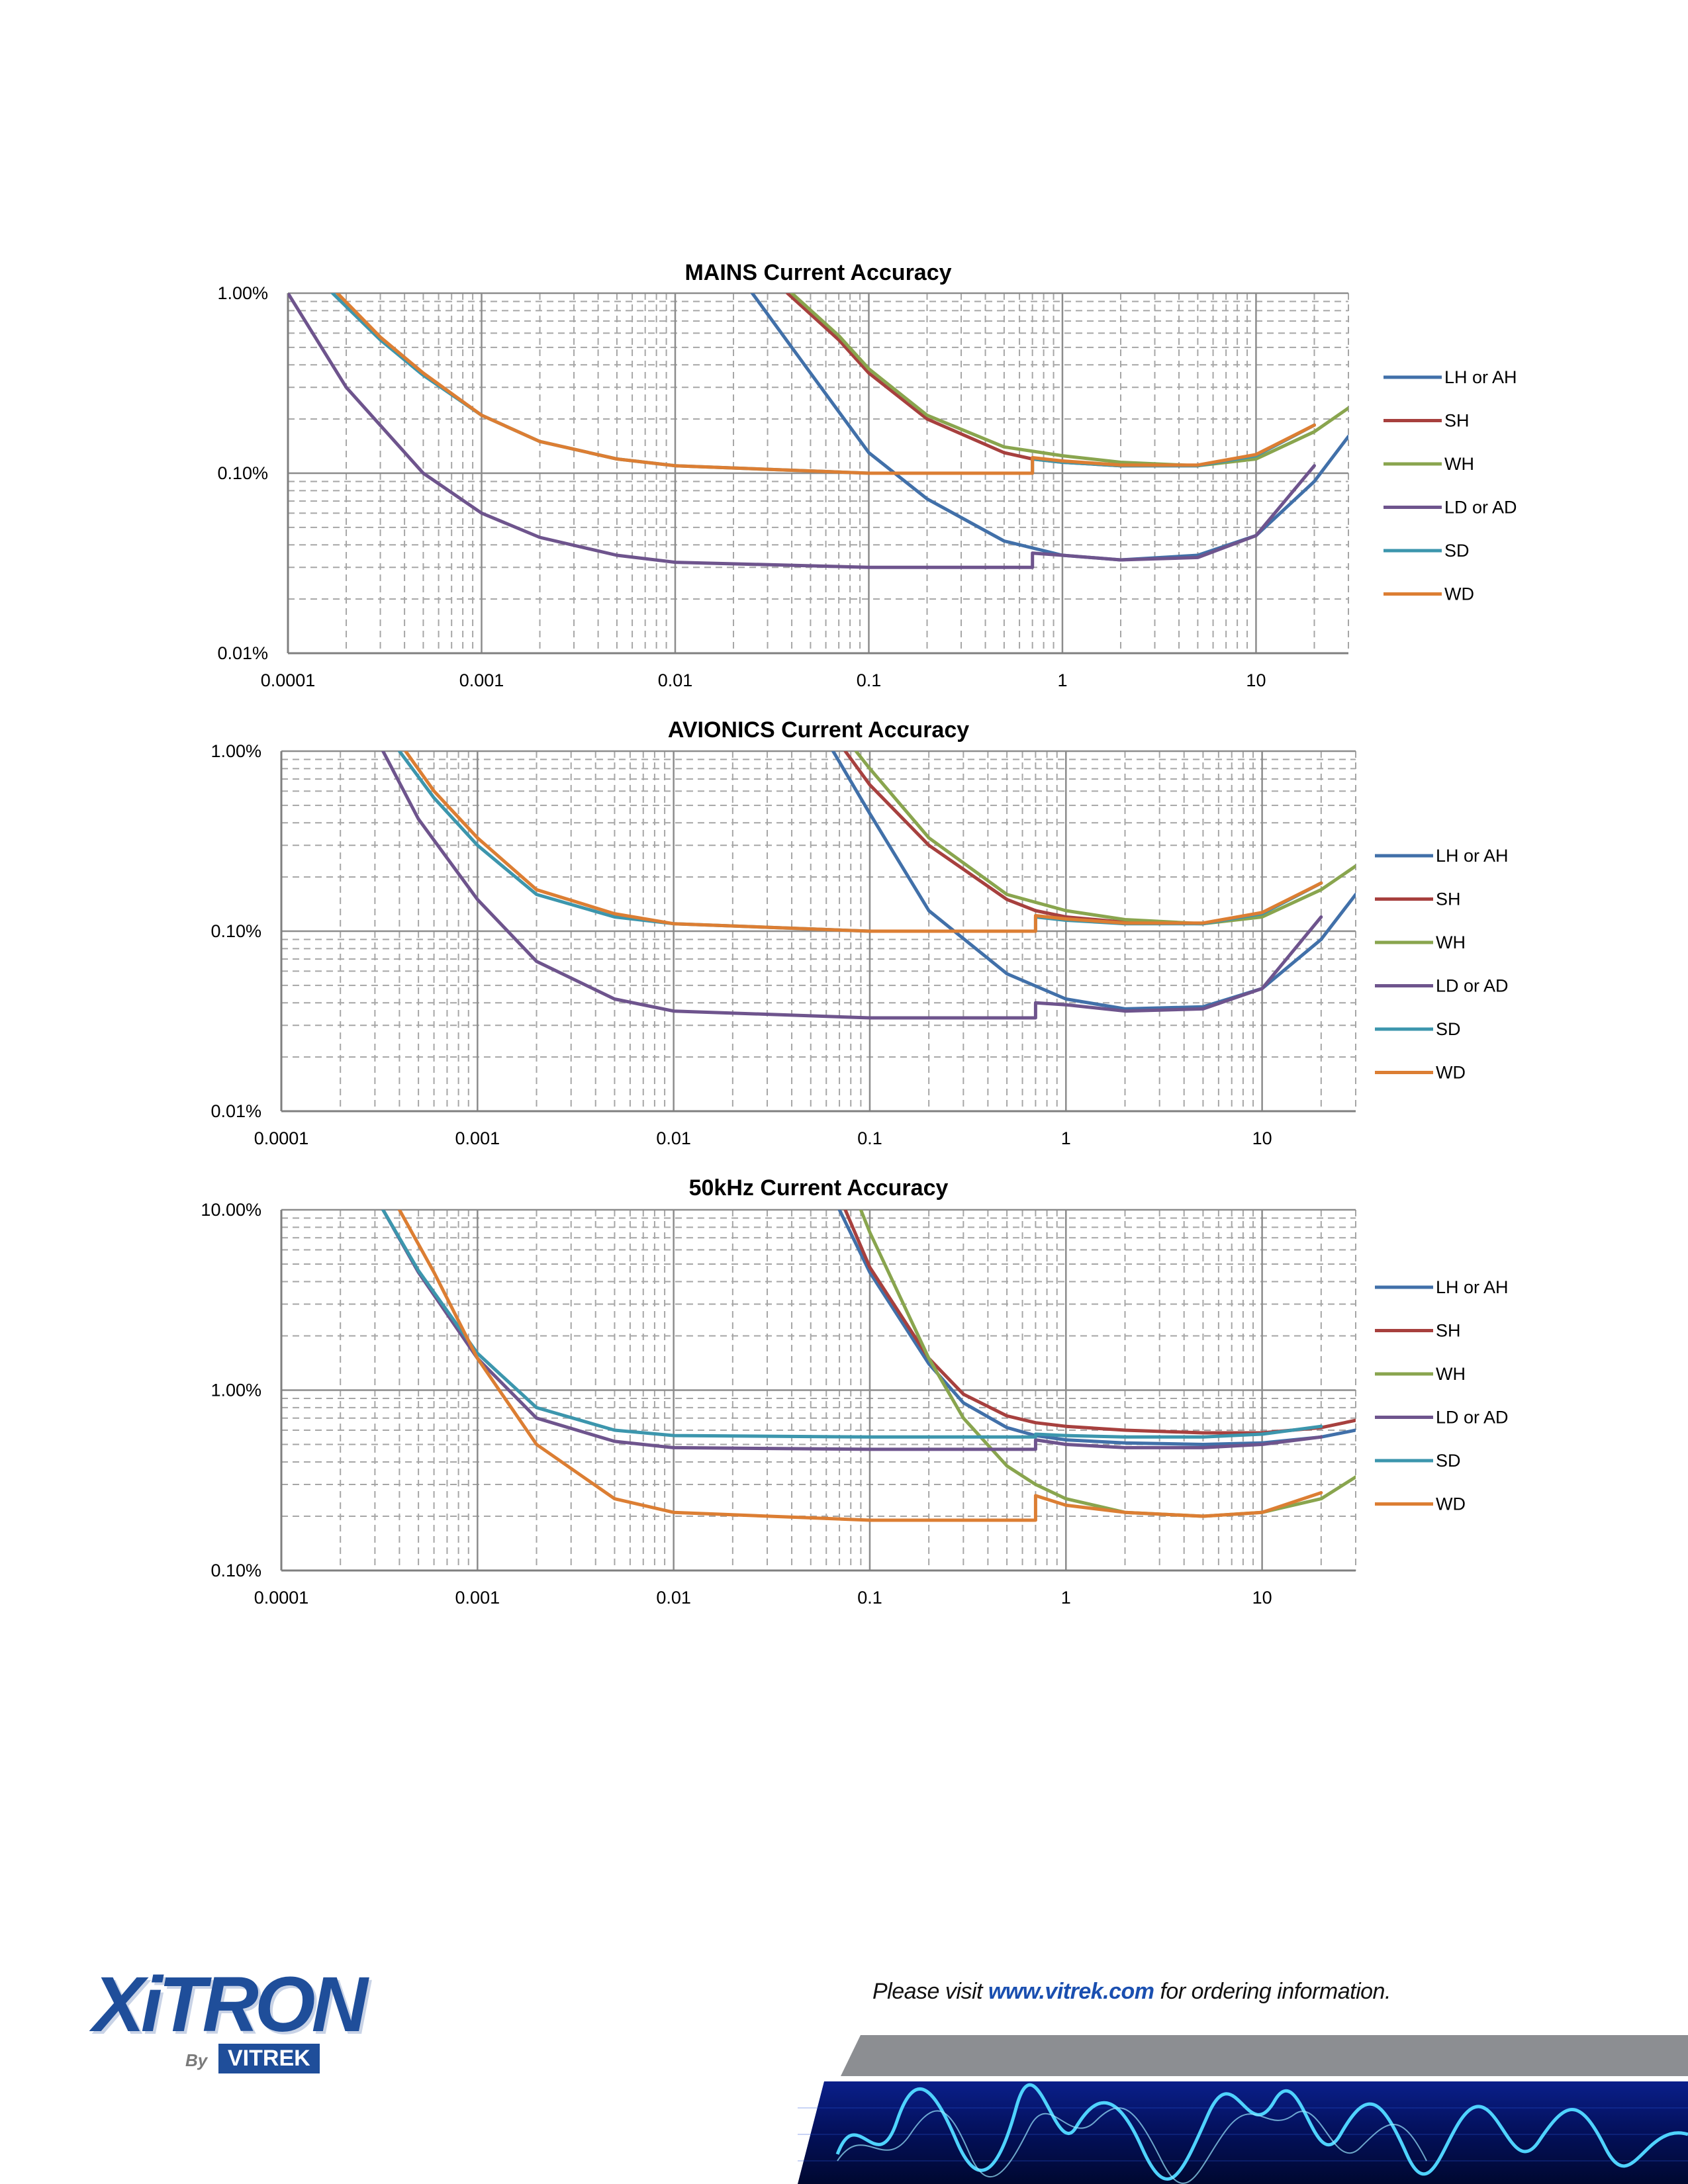 The width and height of the screenshot is (1688, 2184). I want to click on y-tick-label: 10.00%, so click(231, 1210).